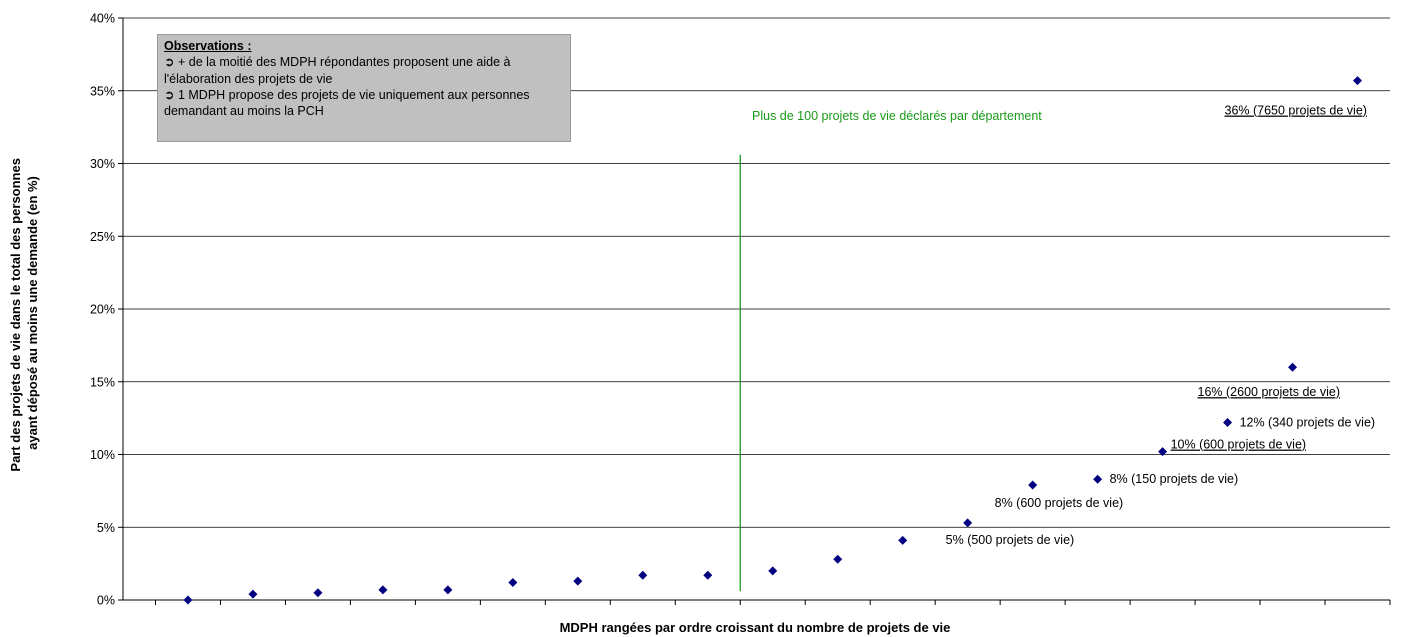  Describe the element at coordinates (102, 382) in the screenshot. I see `y-tick-label: 15%` at that location.